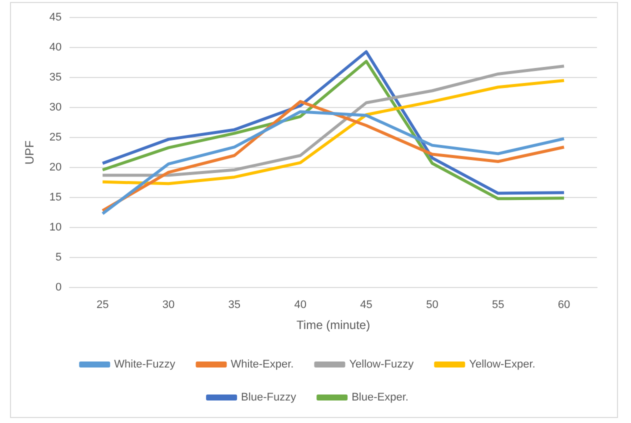  I want to click on y-tick-label: 30, so click(55, 108).